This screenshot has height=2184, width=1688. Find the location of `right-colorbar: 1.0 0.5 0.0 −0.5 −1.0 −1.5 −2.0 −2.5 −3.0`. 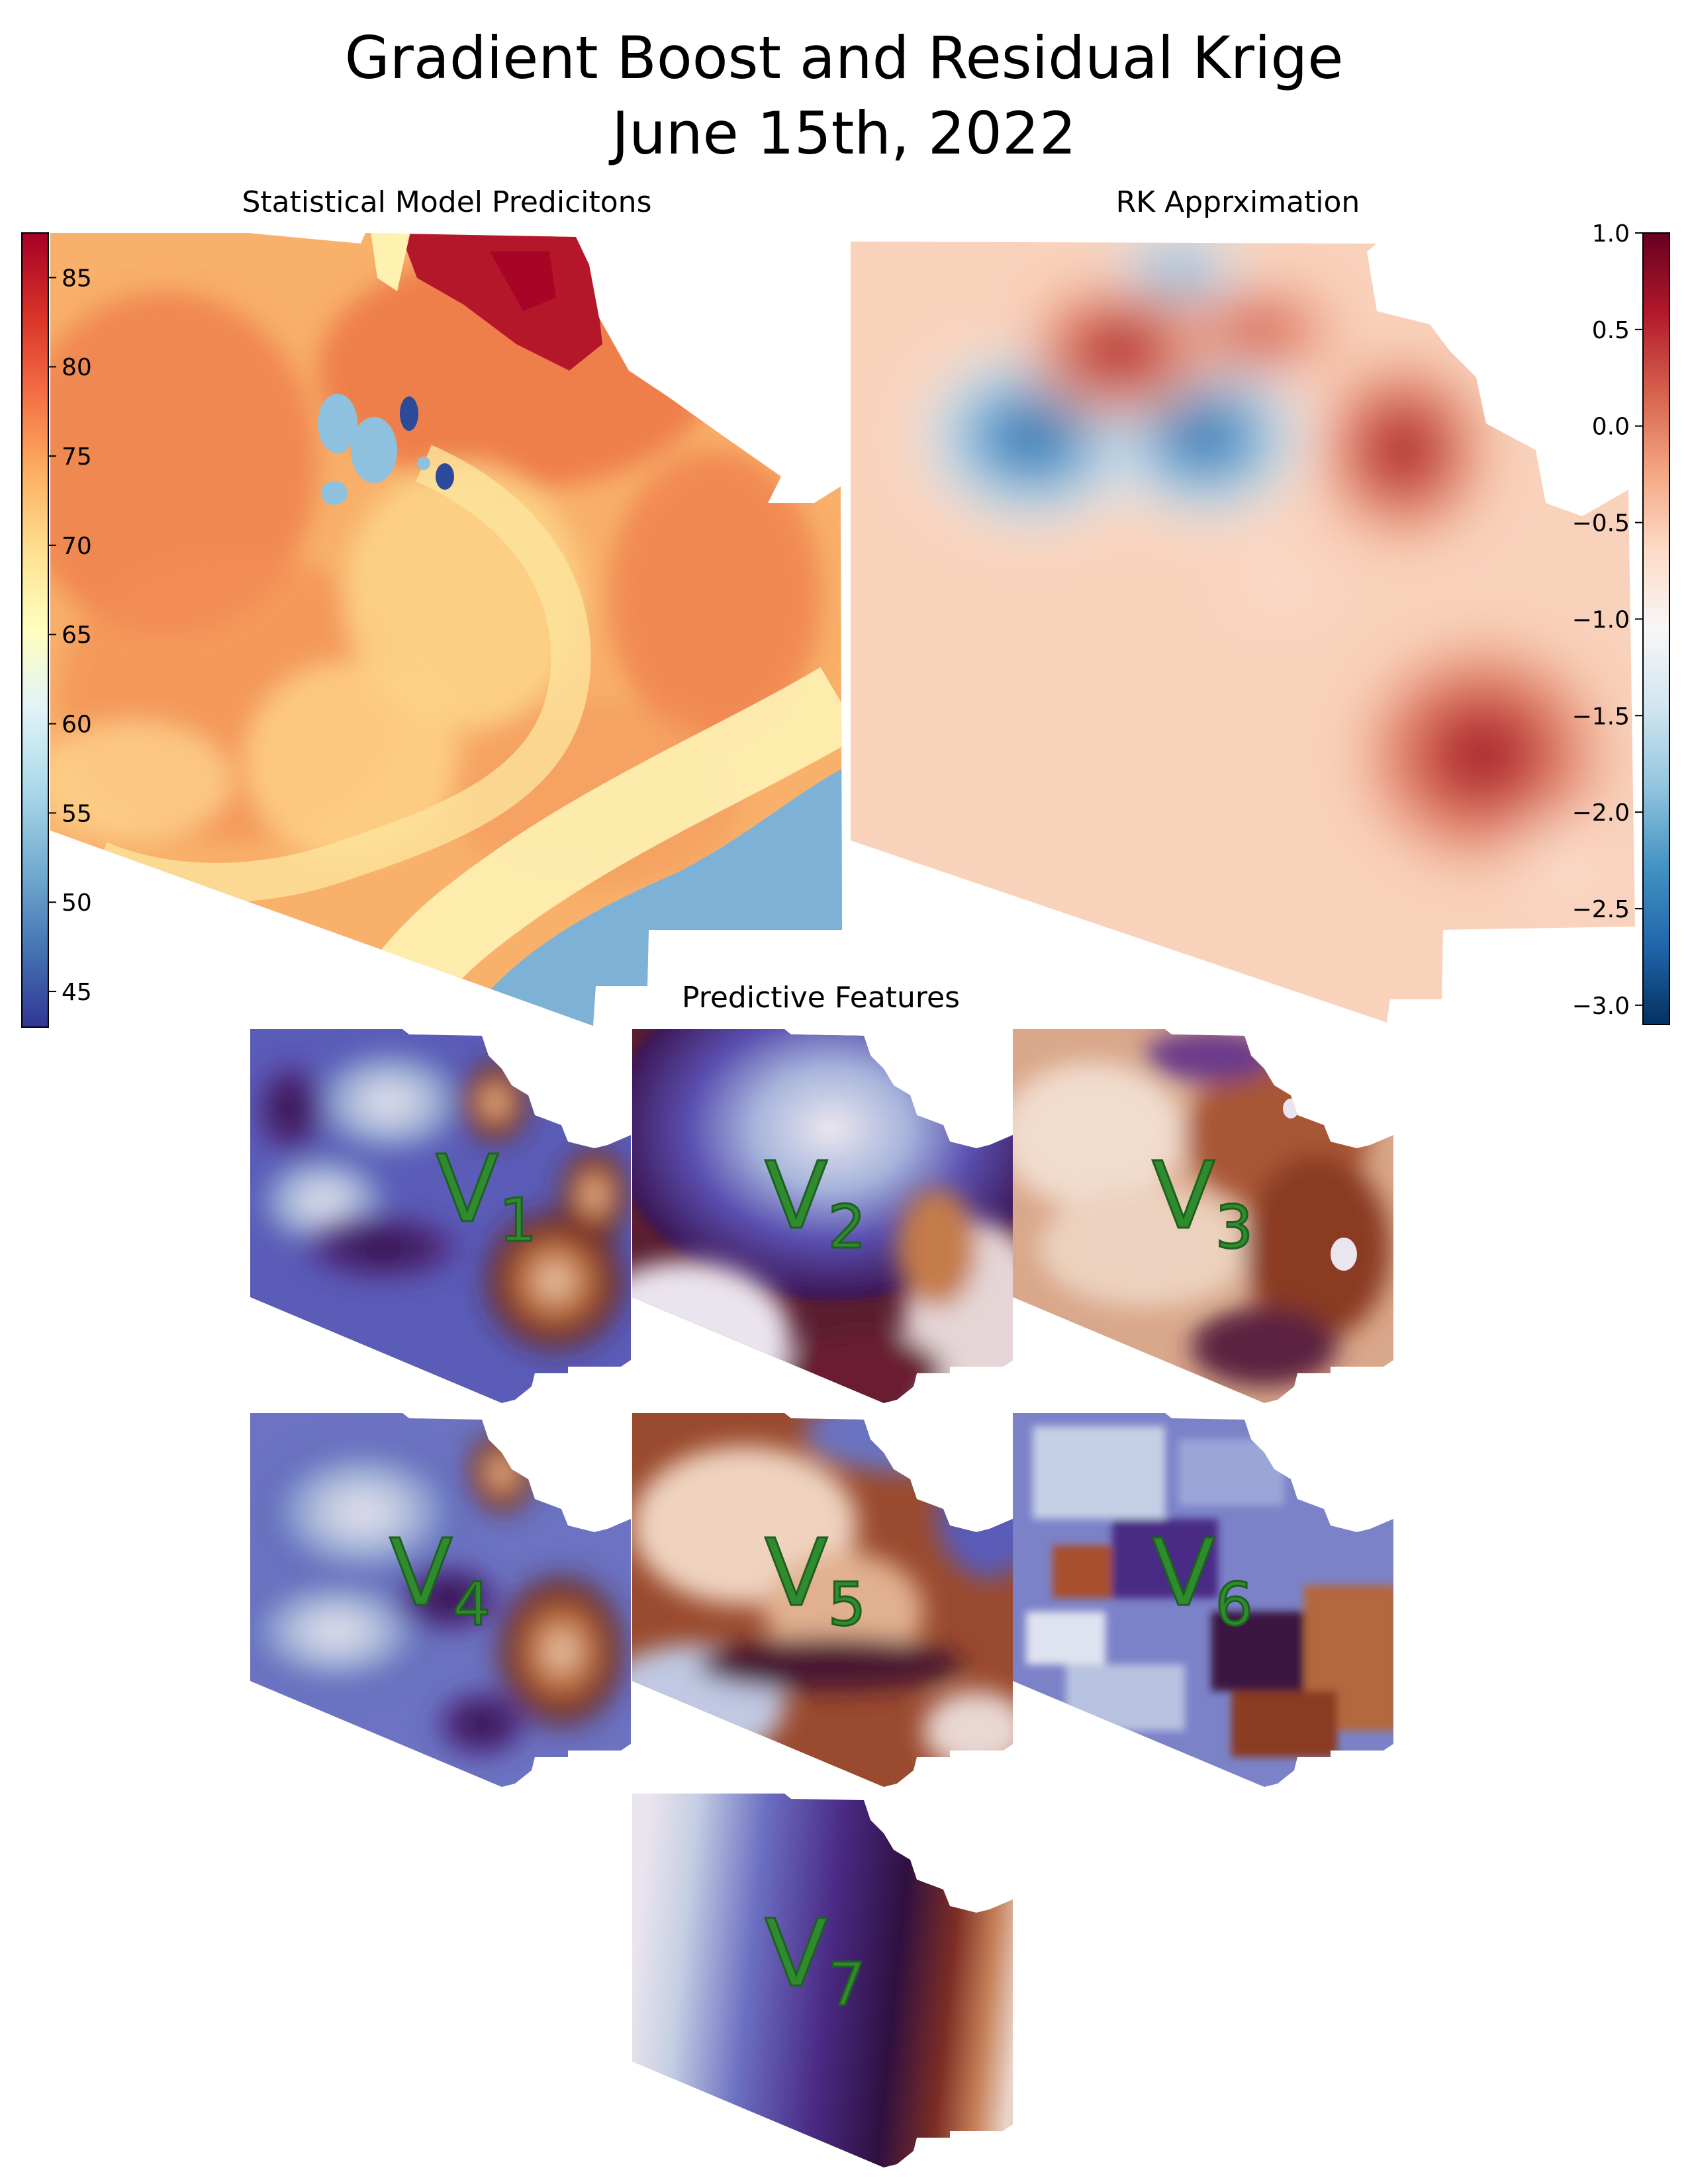

right-colorbar: 1.0 0.5 0.0 −0.5 −1.0 −1.5 −2.0 −2.5 −3.0 is located at coordinates (1621, 622).